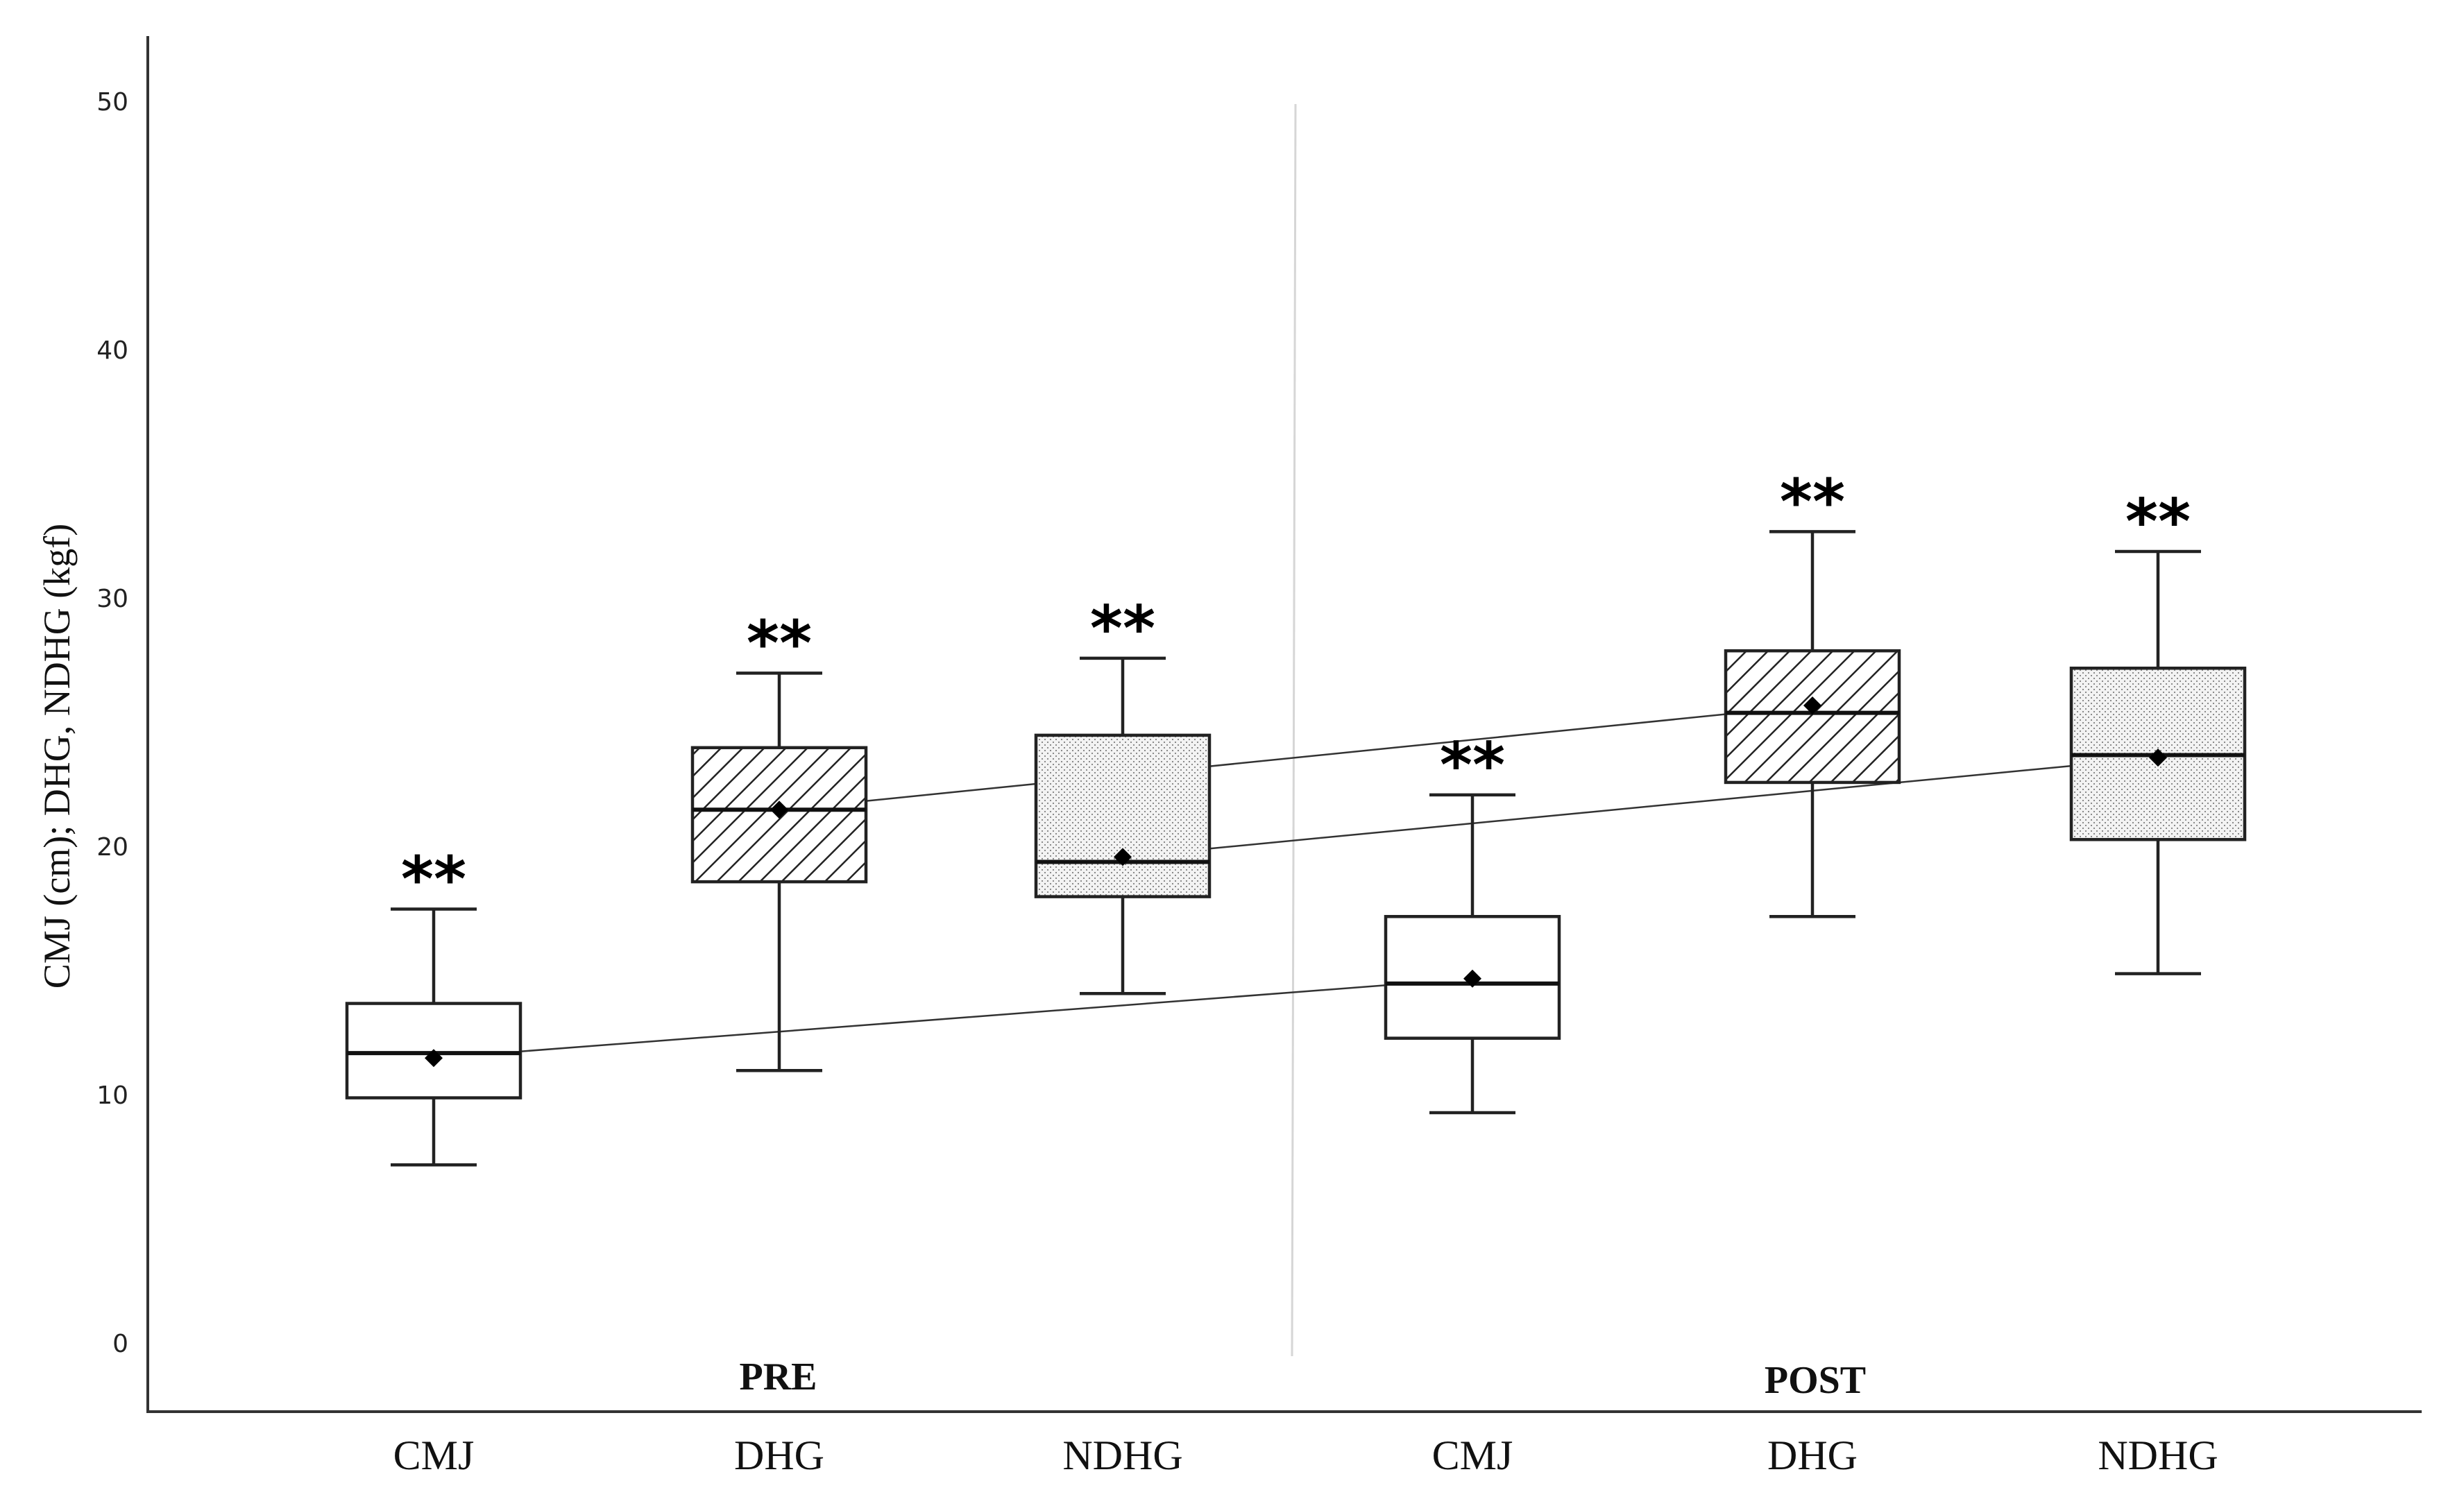 The height and width of the screenshot is (1506, 2464). I want to click on y-tick-label: 10, so click(112, 1095).